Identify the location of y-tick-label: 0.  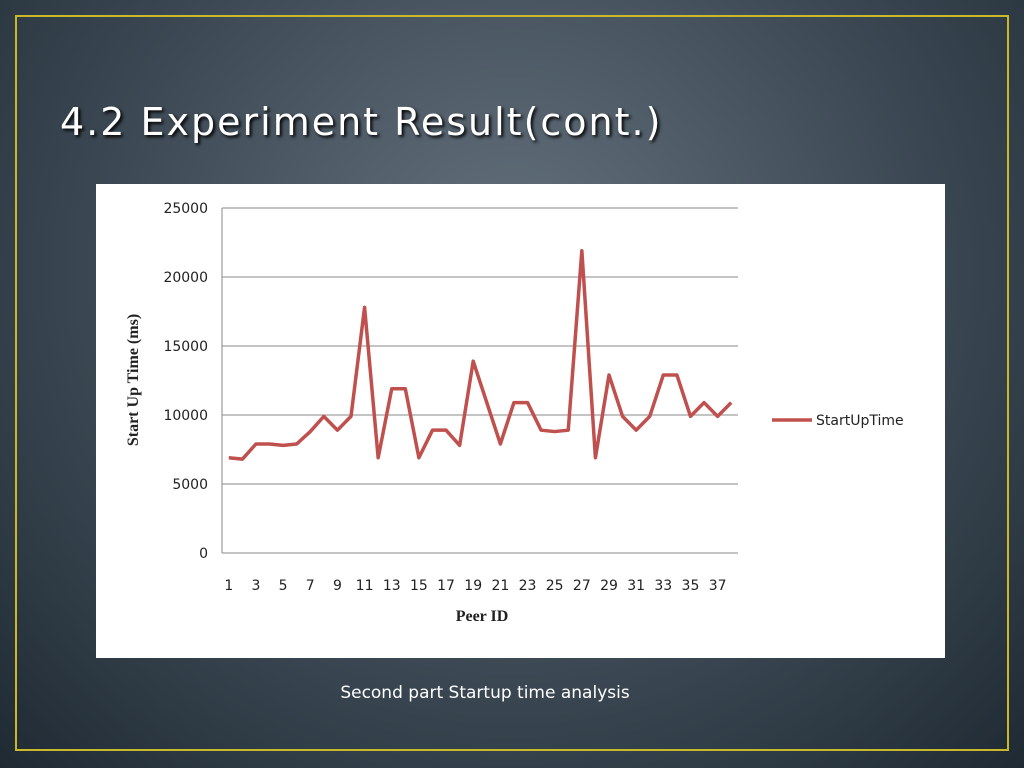
(203, 554).